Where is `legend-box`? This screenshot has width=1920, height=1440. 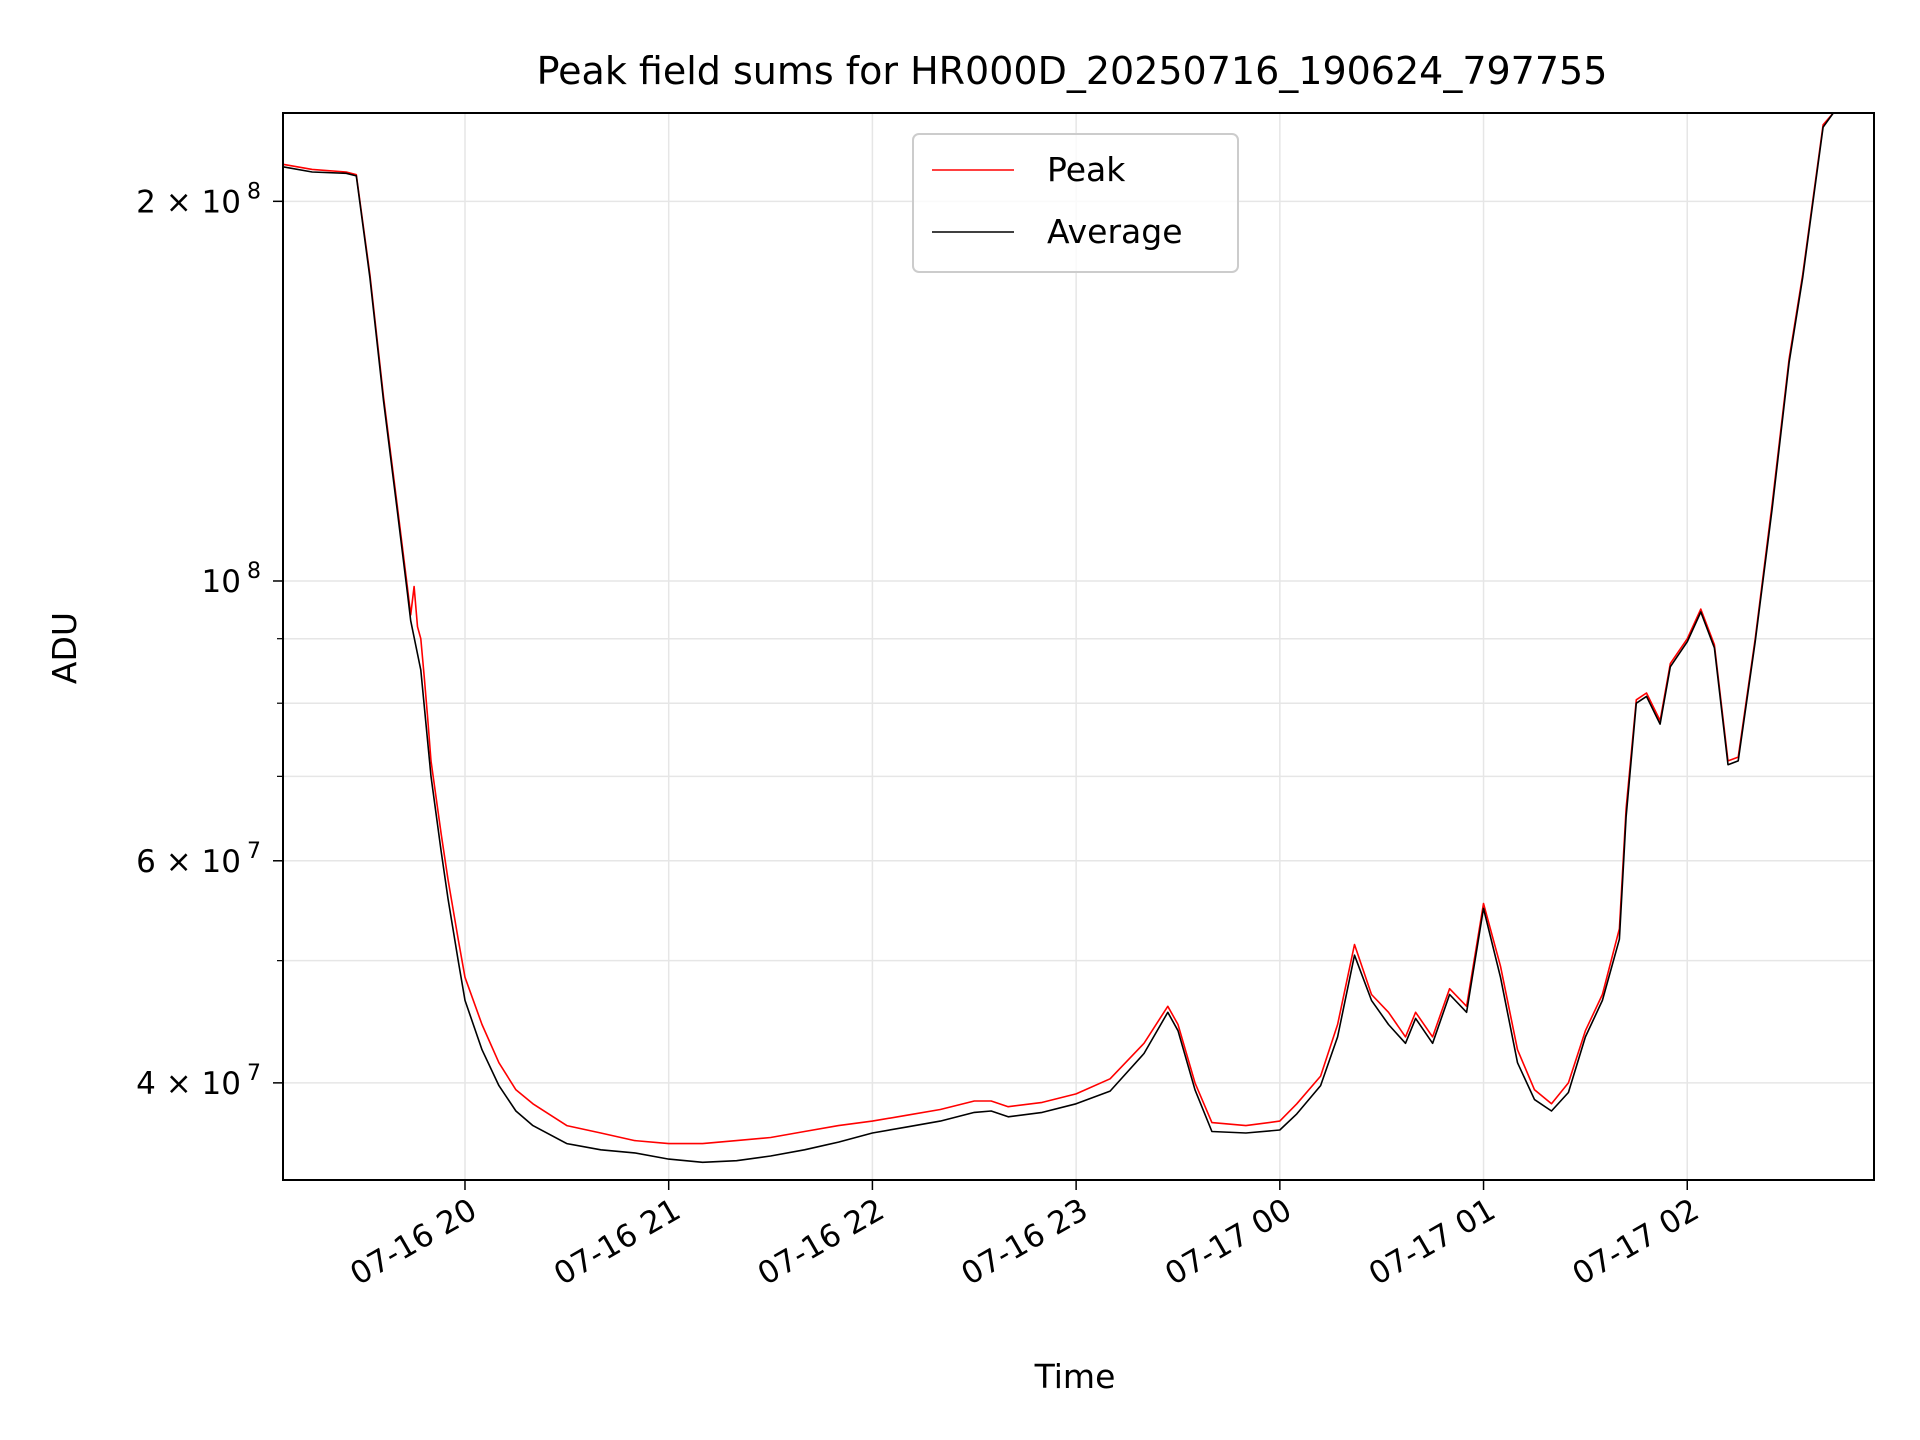 legend-box is located at coordinates (1075, 203).